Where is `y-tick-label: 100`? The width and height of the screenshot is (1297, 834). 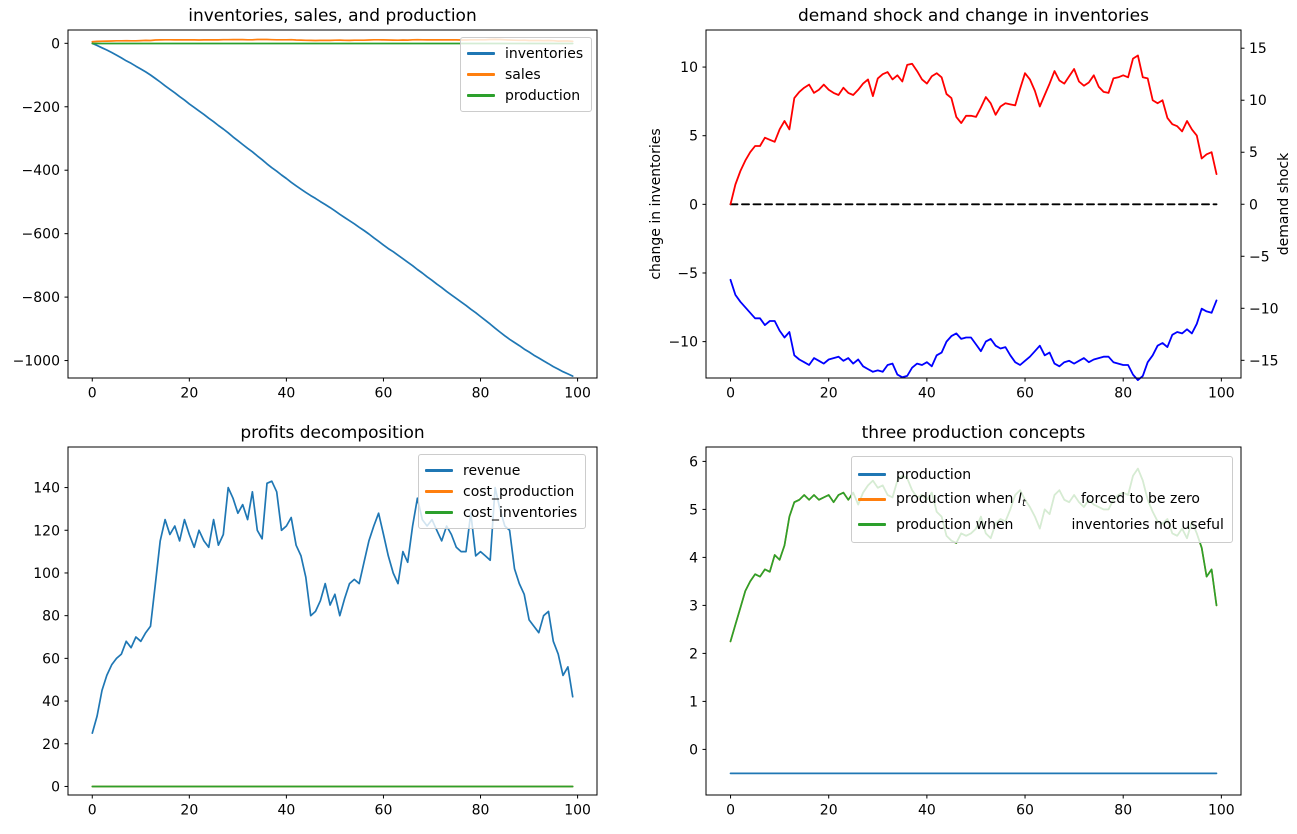
y-tick-label: 100 is located at coordinates (46, 574).